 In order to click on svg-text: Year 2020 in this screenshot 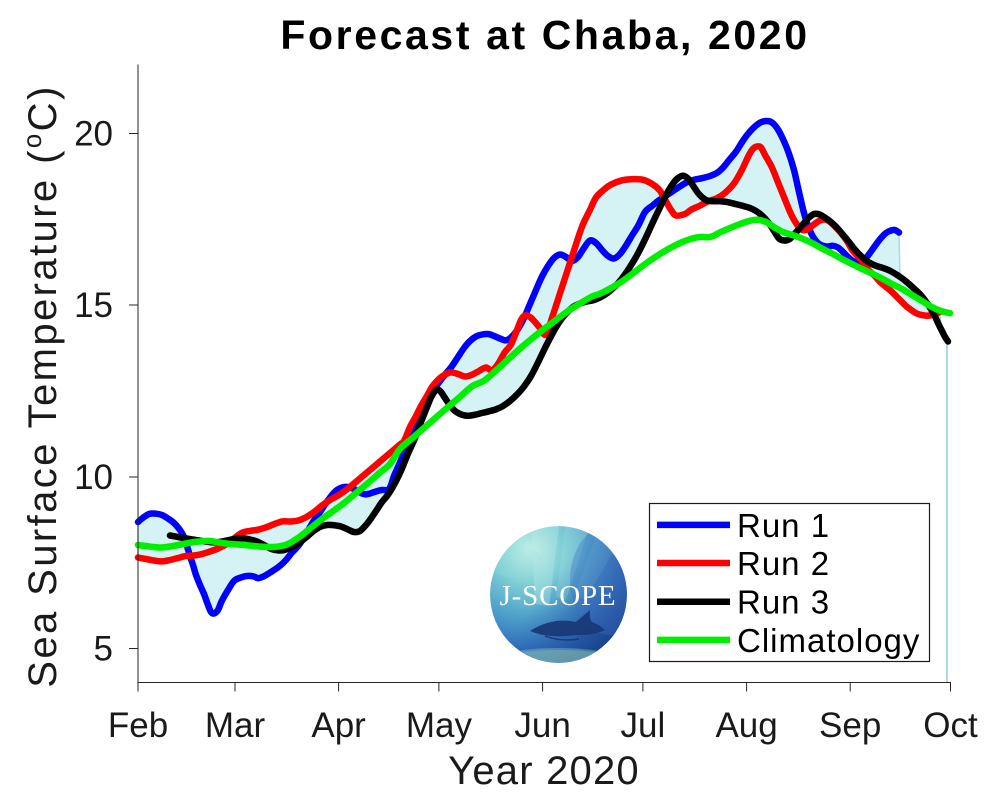, I will do `click(544, 771)`.